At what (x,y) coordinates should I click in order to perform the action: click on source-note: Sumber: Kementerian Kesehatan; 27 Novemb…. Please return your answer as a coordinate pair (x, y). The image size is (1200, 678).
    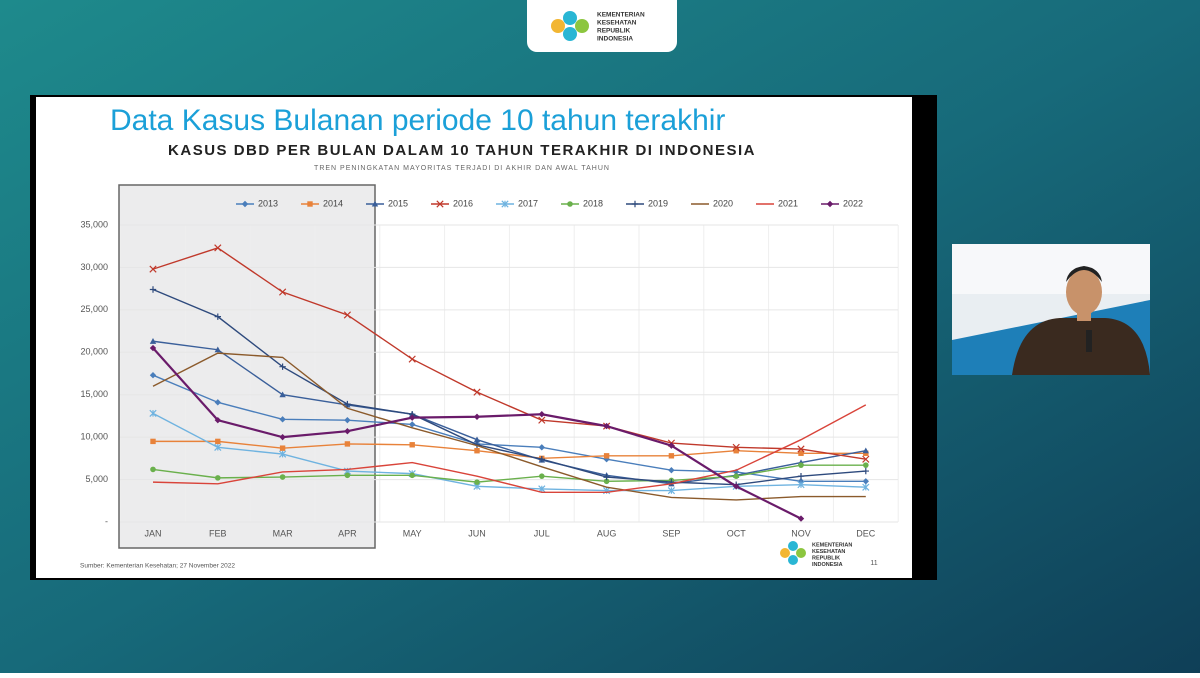
    Looking at the image, I should click on (157, 566).